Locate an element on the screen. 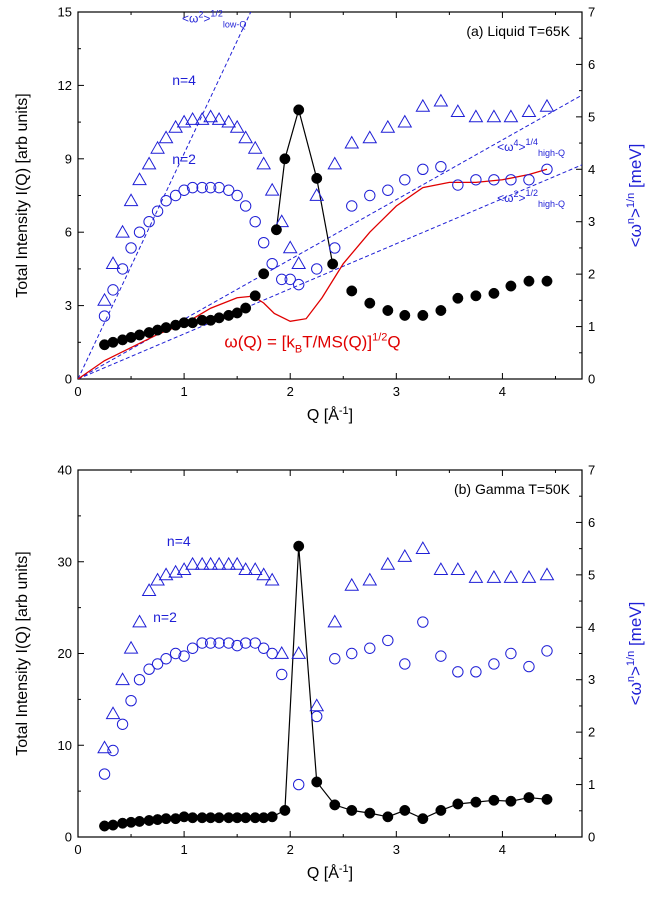 The height and width of the screenshot is (905, 669). y-right-tick-label: 1 is located at coordinates (591, 784).